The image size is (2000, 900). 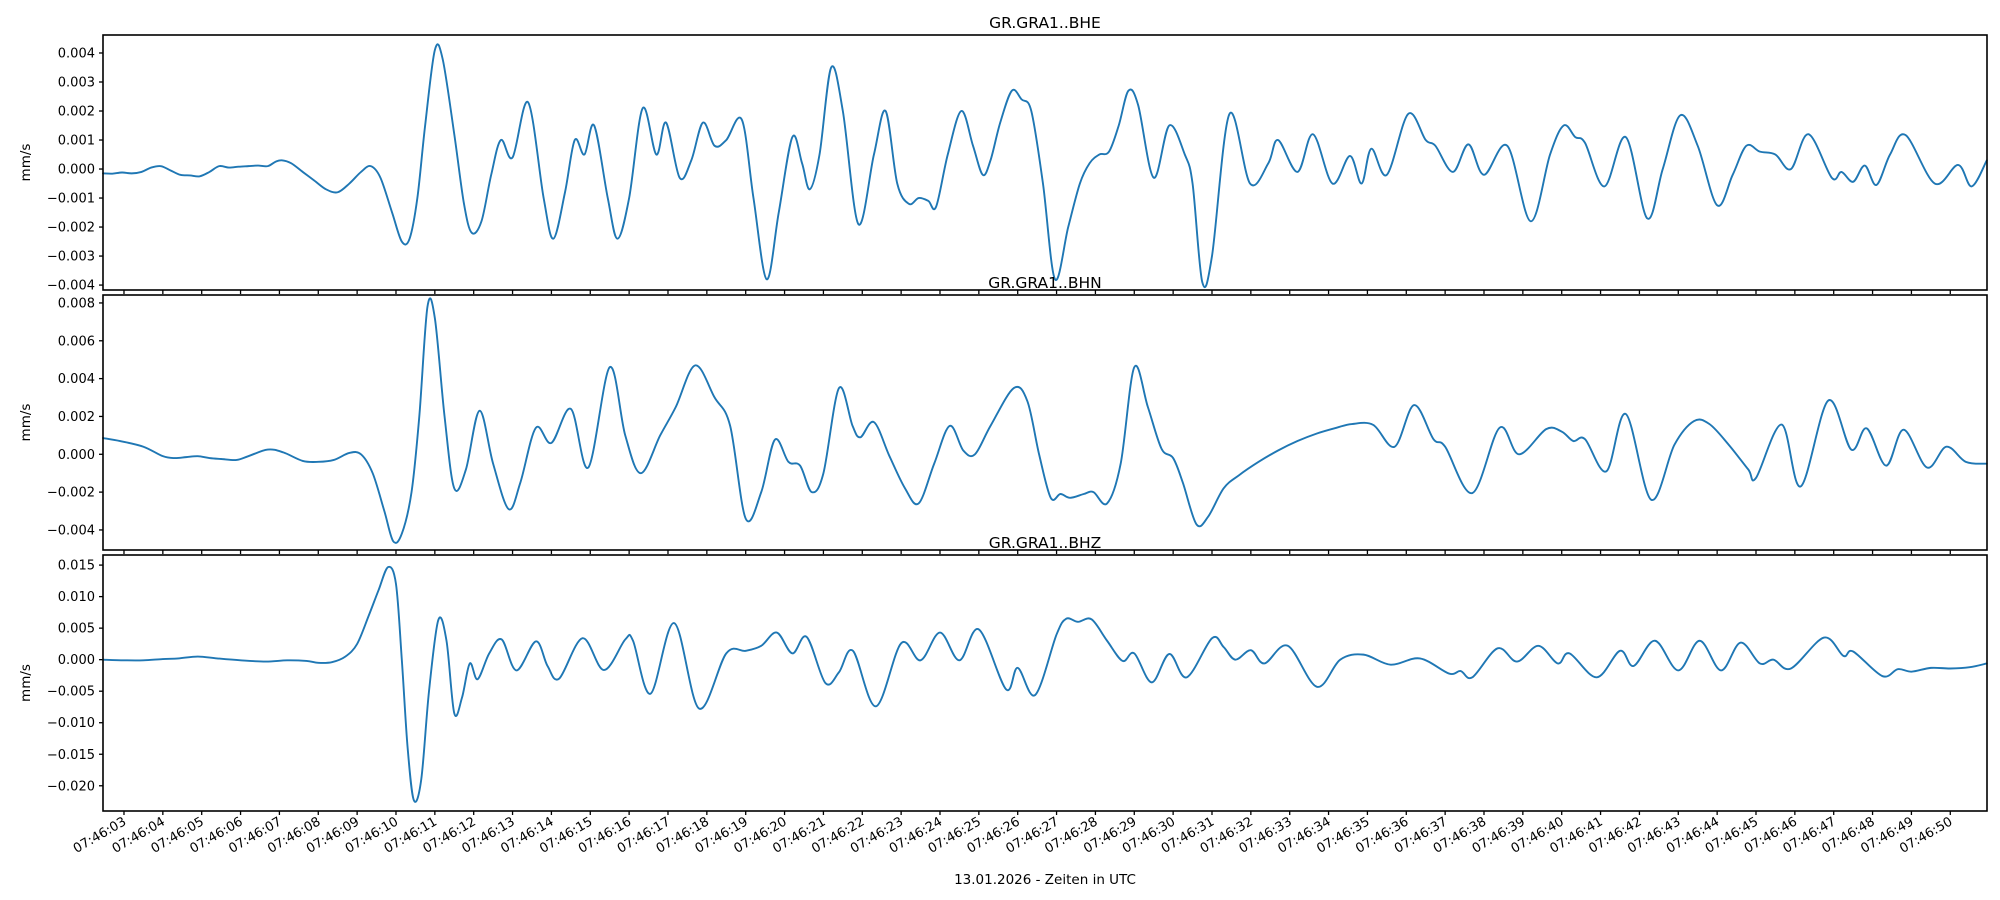 I want to click on ytick-label-BHE: −0.004, so click(x=71, y=286).